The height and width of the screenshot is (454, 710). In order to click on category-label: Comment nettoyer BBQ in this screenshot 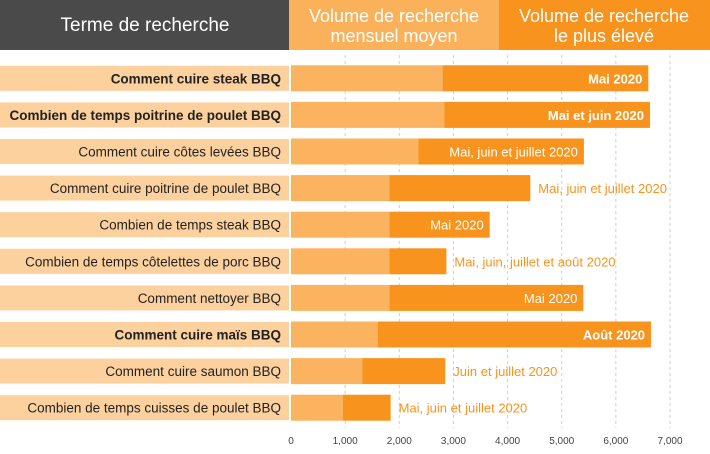, I will do `click(209, 298)`.